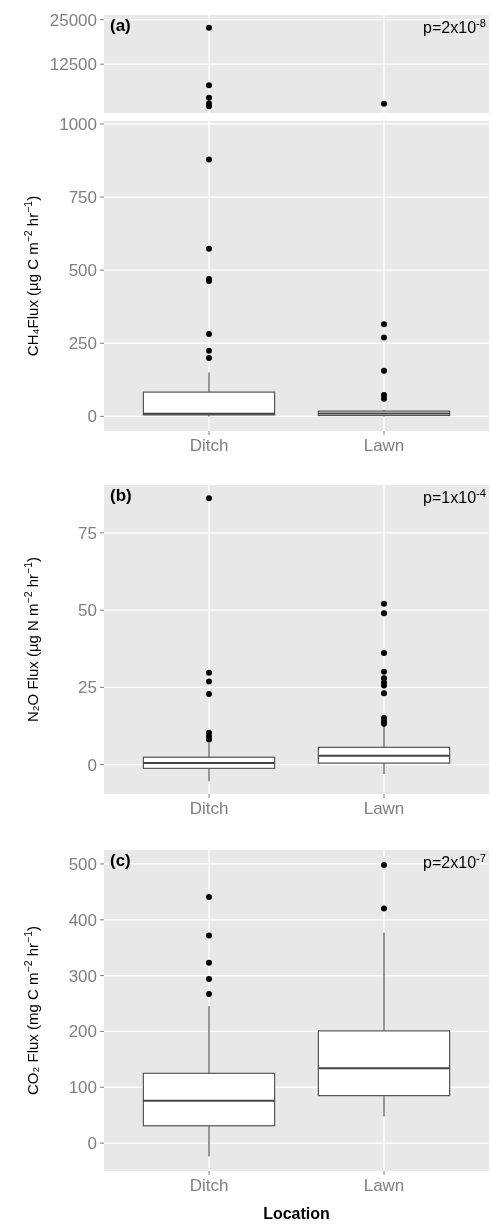 The width and height of the screenshot is (491, 1228). Describe the element at coordinates (296, 1213) in the screenshot. I see `x-axis-title: Location` at that location.